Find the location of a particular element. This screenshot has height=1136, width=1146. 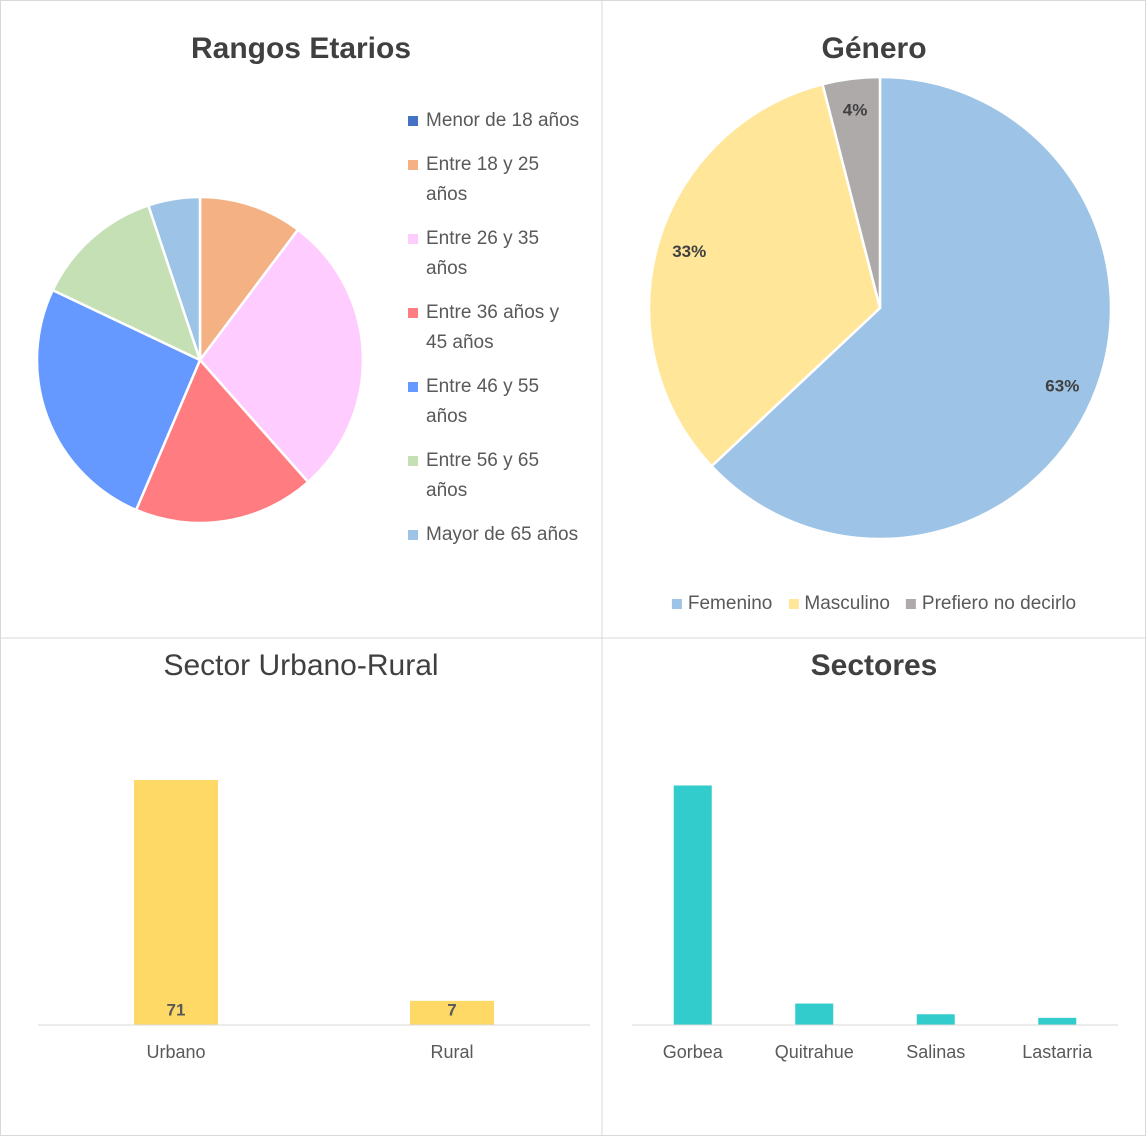

legend-label: Menor de 18 años is located at coordinates (503, 120).